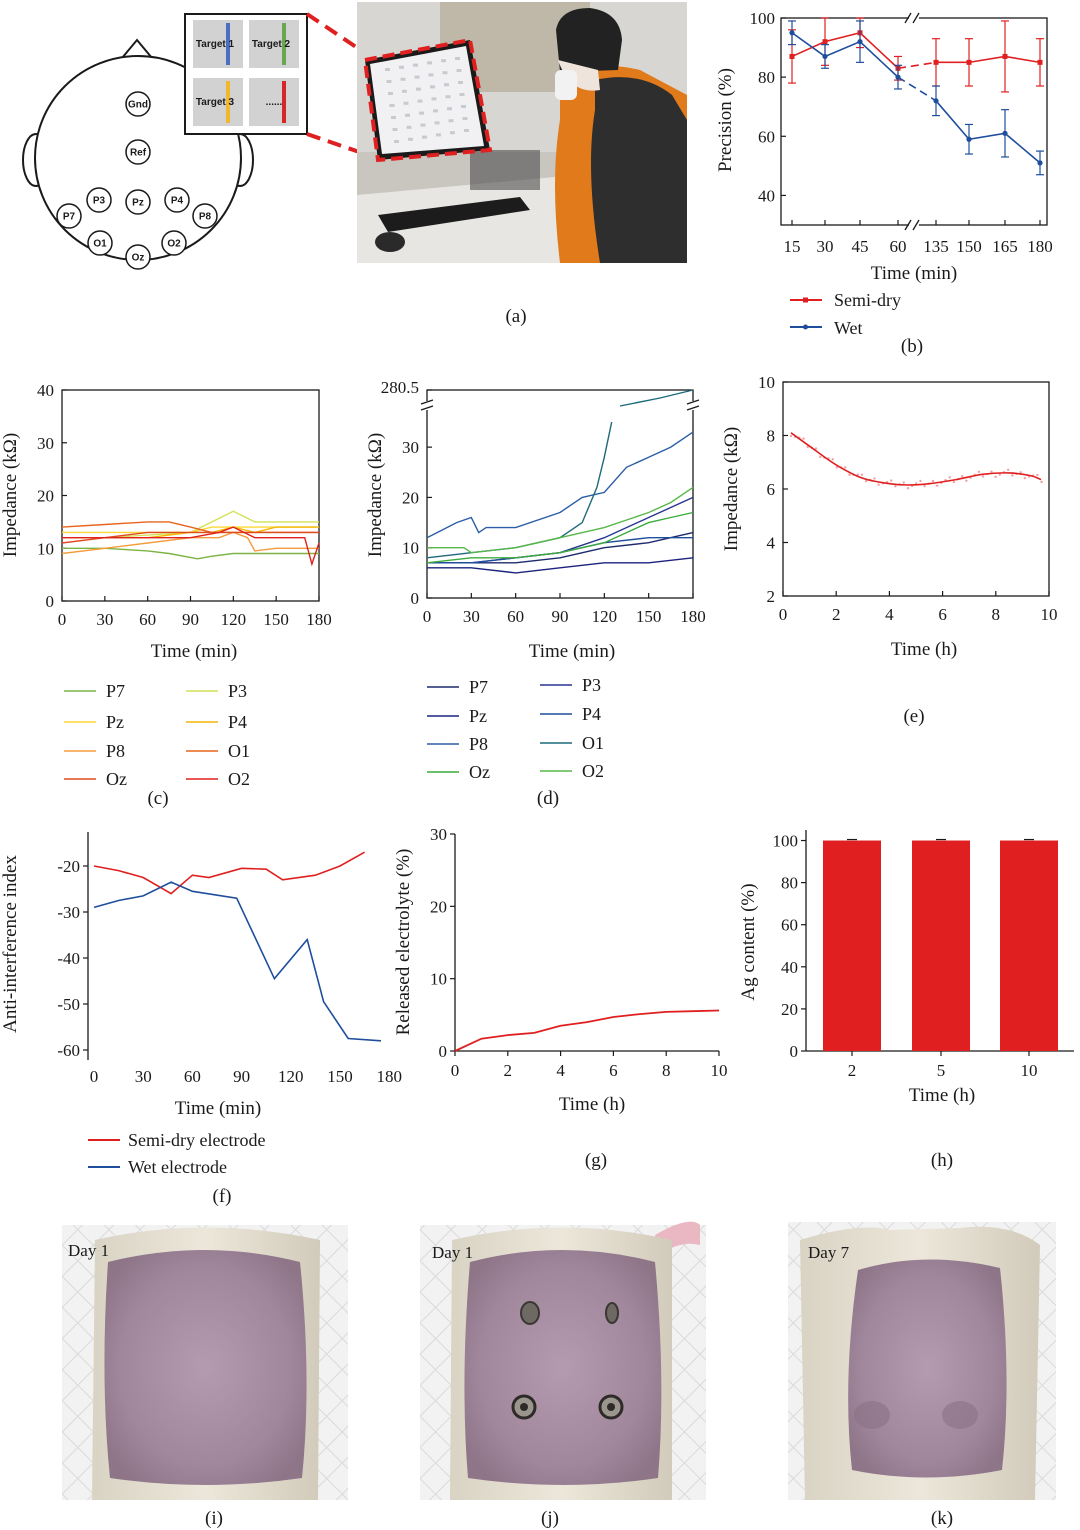 The width and height of the screenshot is (1080, 1530). Describe the element at coordinates (284, 44) in the screenshot. I see `target-flicker-bar` at that location.